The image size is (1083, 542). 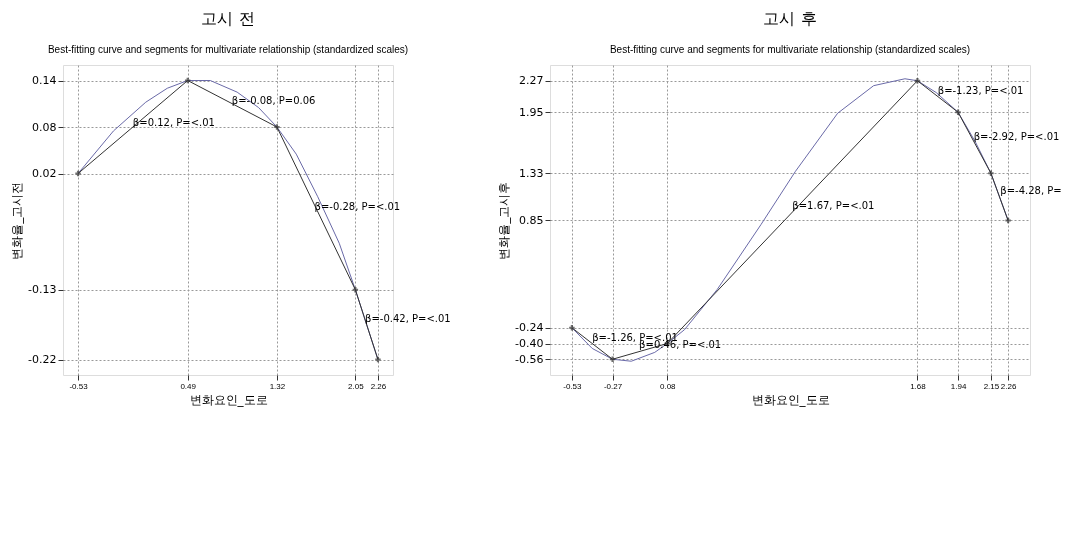 What do you see at coordinates (188, 386) in the screenshot?
I see `x-tick-label: 0.49` at bounding box center [188, 386].